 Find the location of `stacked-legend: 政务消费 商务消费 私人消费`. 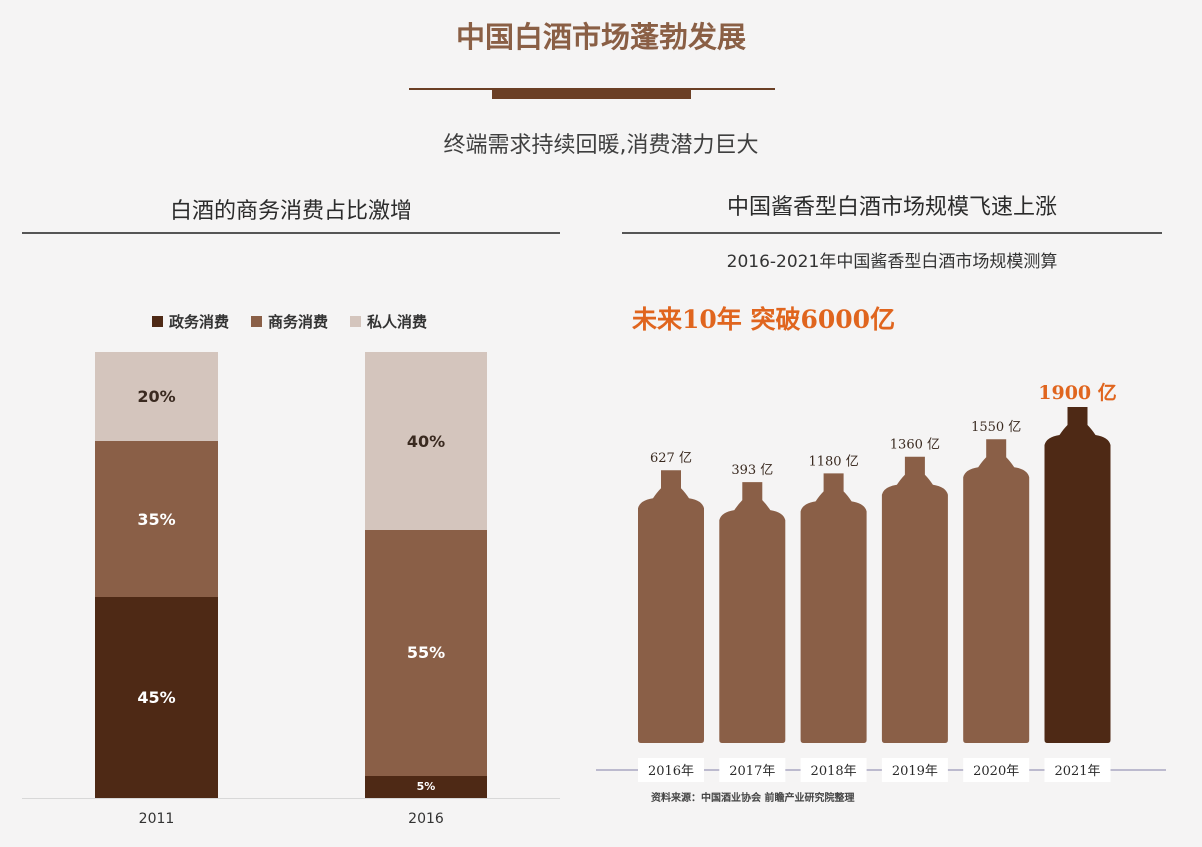

stacked-legend: 政务消费 商务消费 私人消费 is located at coordinates (289, 321).